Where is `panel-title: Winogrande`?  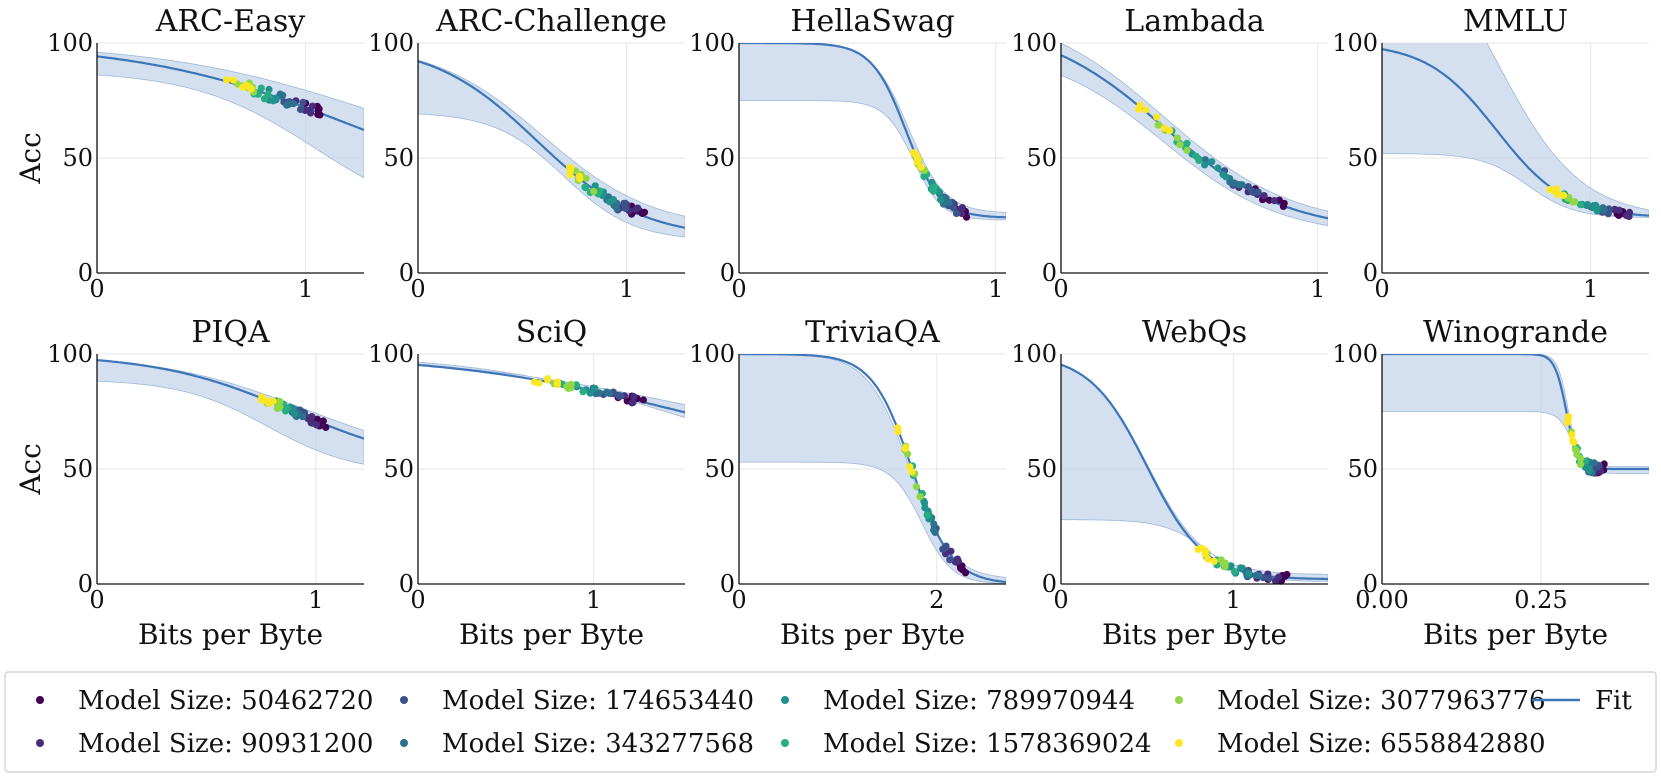 panel-title: Winogrande is located at coordinates (1515, 332).